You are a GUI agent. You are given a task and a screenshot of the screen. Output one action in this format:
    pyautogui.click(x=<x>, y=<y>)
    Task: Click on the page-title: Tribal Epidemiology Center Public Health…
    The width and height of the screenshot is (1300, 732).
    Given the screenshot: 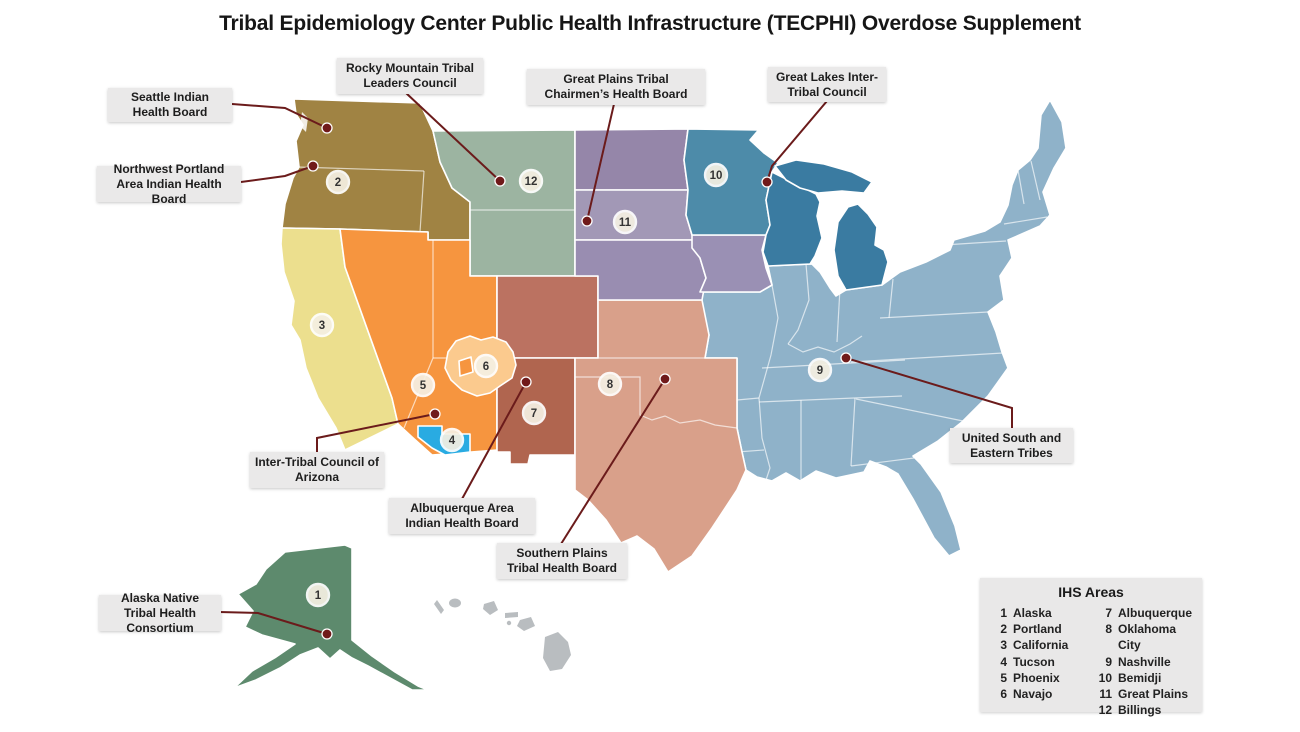 What is the action you would take?
    pyautogui.click(x=650, y=23)
    